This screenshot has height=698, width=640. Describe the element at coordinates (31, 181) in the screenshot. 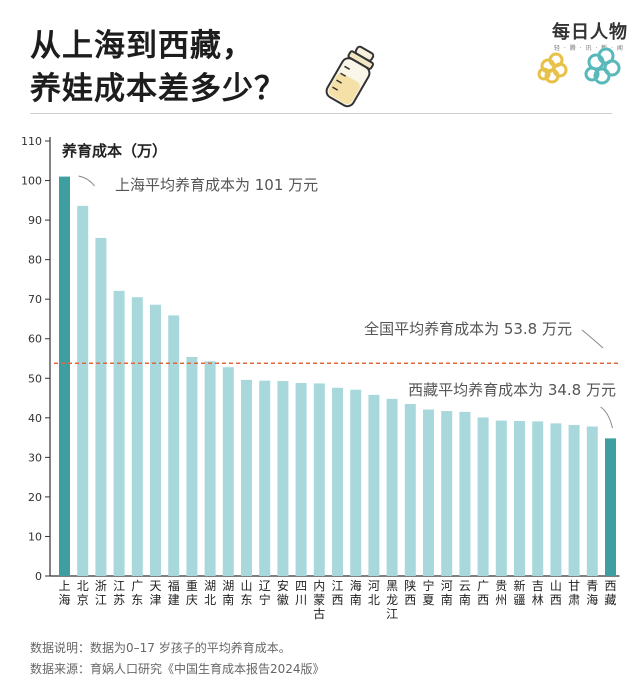

I see `y-tick-label: 100` at that location.